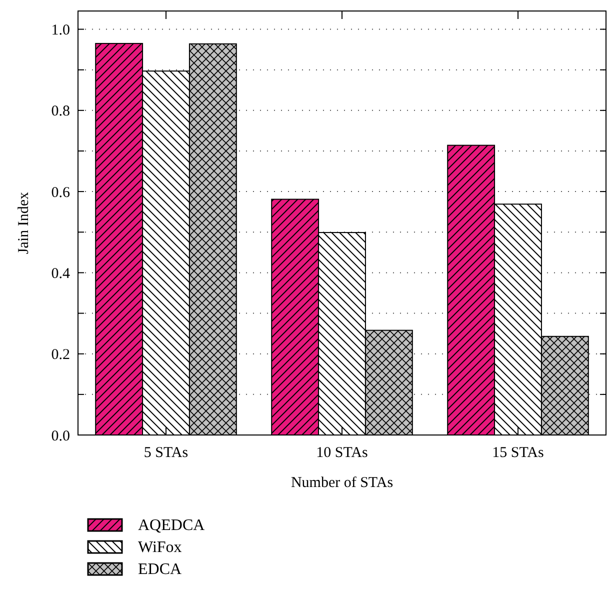  What do you see at coordinates (342, 483) in the screenshot?
I see `x-axis-title: Number of STAs` at bounding box center [342, 483].